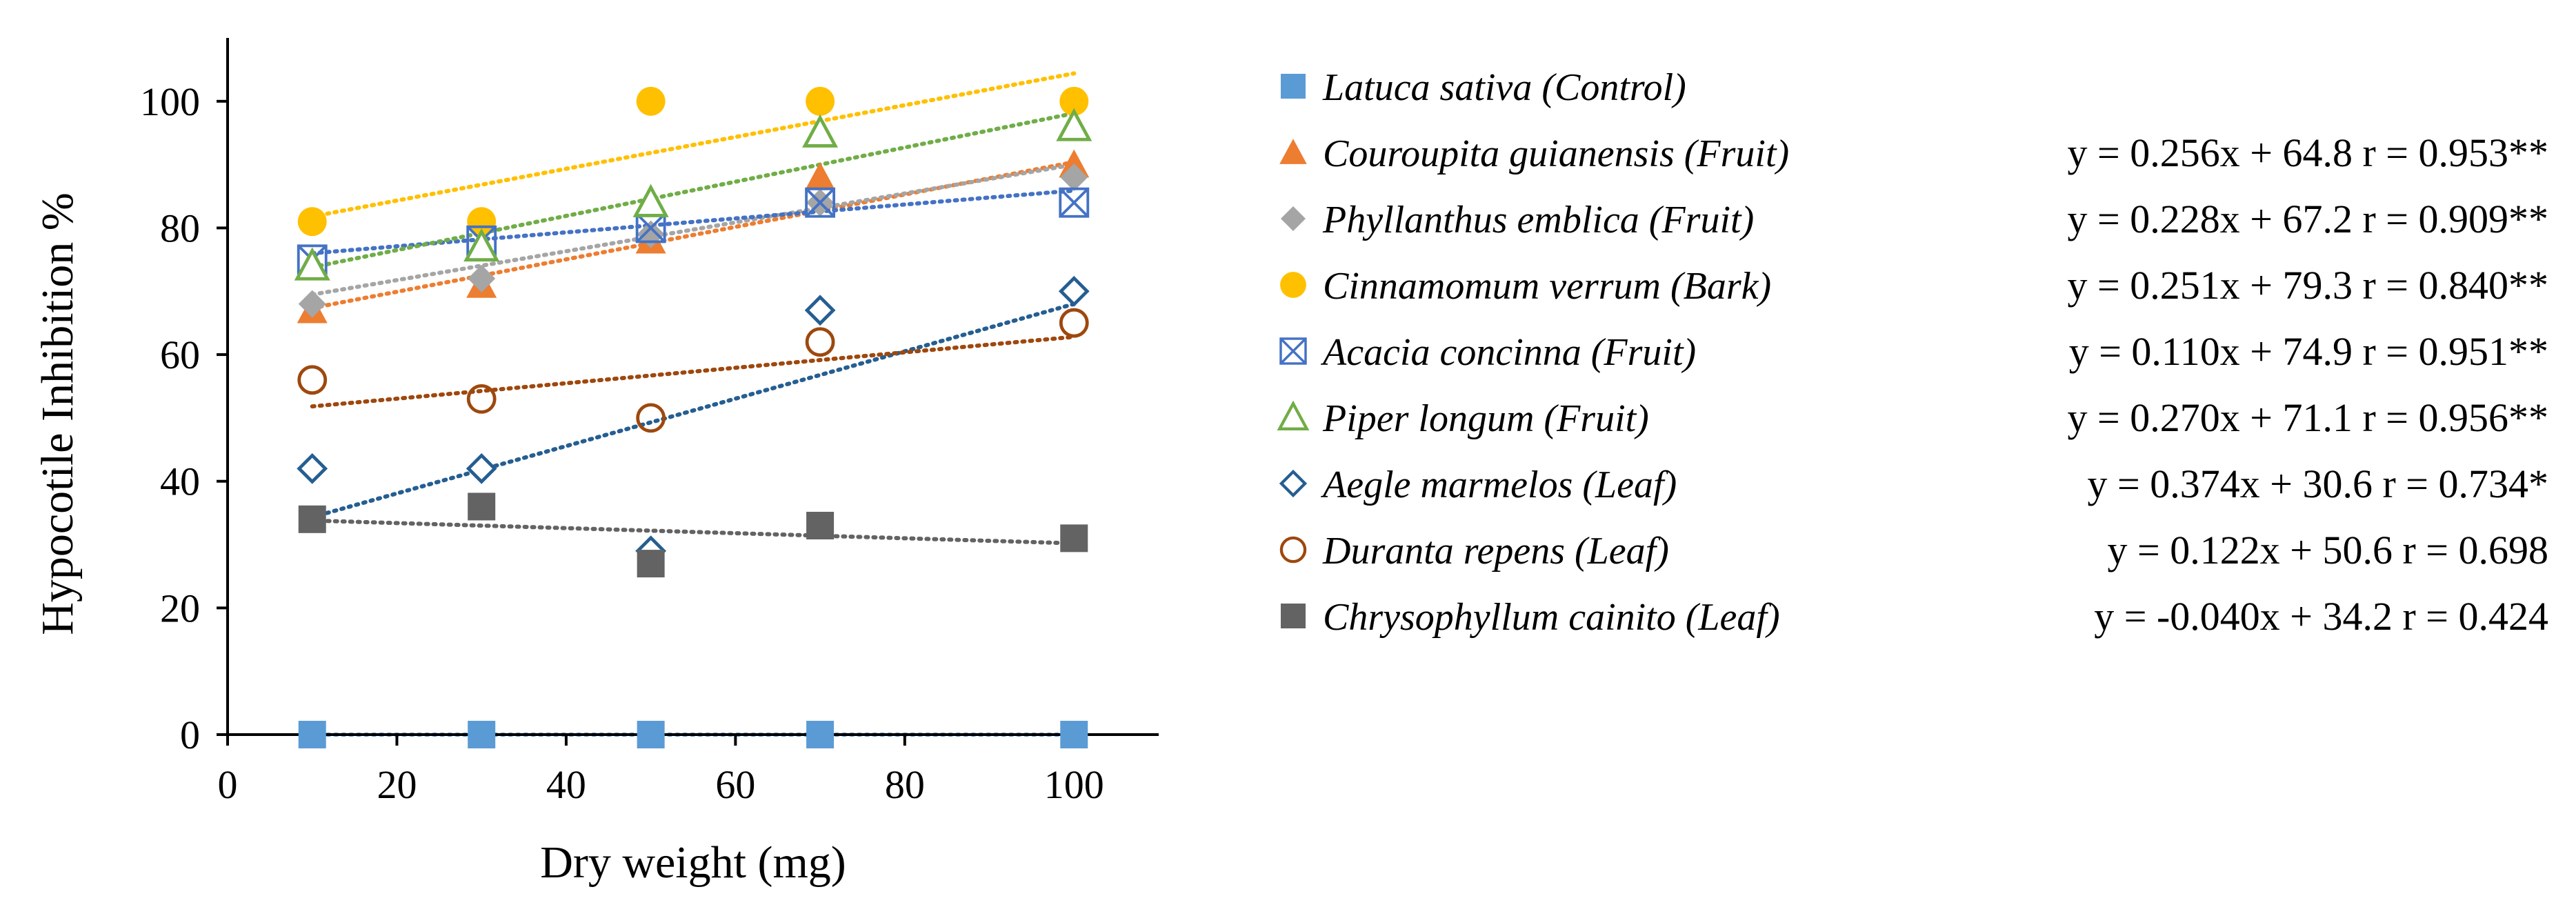  What do you see at coordinates (2308, 417) in the screenshot?
I see `regression-equation-series-5: y = 0.270x + 71.1 r = 0.956**` at bounding box center [2308, 417].